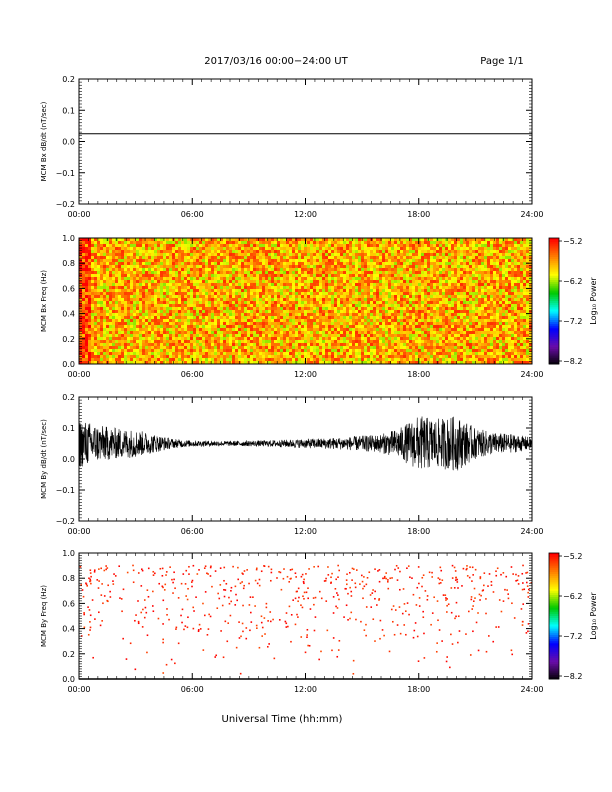 Image resolution: width=612 pixels, height=792 pixels. What do you see at coordinates (305, 443) in the screenshot?
I see `series-line` at bounding box center [305, 443].